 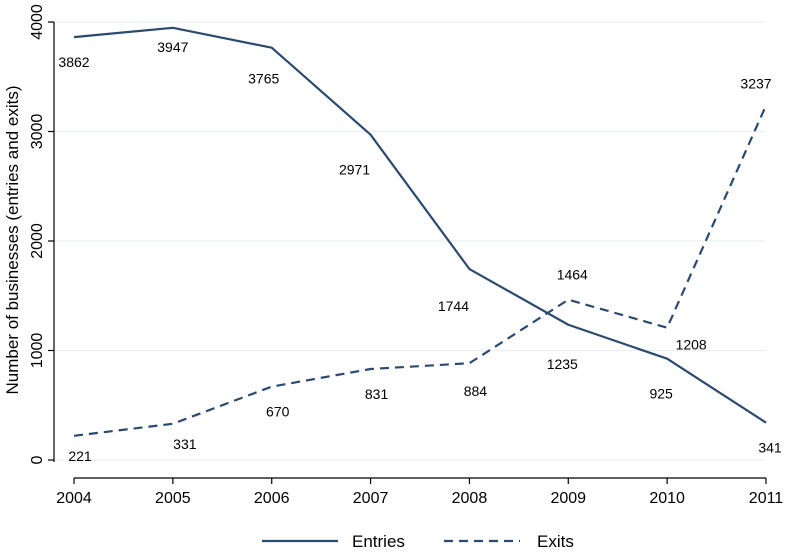 I want to click on data-label: 331, so click(x=185, y=444).